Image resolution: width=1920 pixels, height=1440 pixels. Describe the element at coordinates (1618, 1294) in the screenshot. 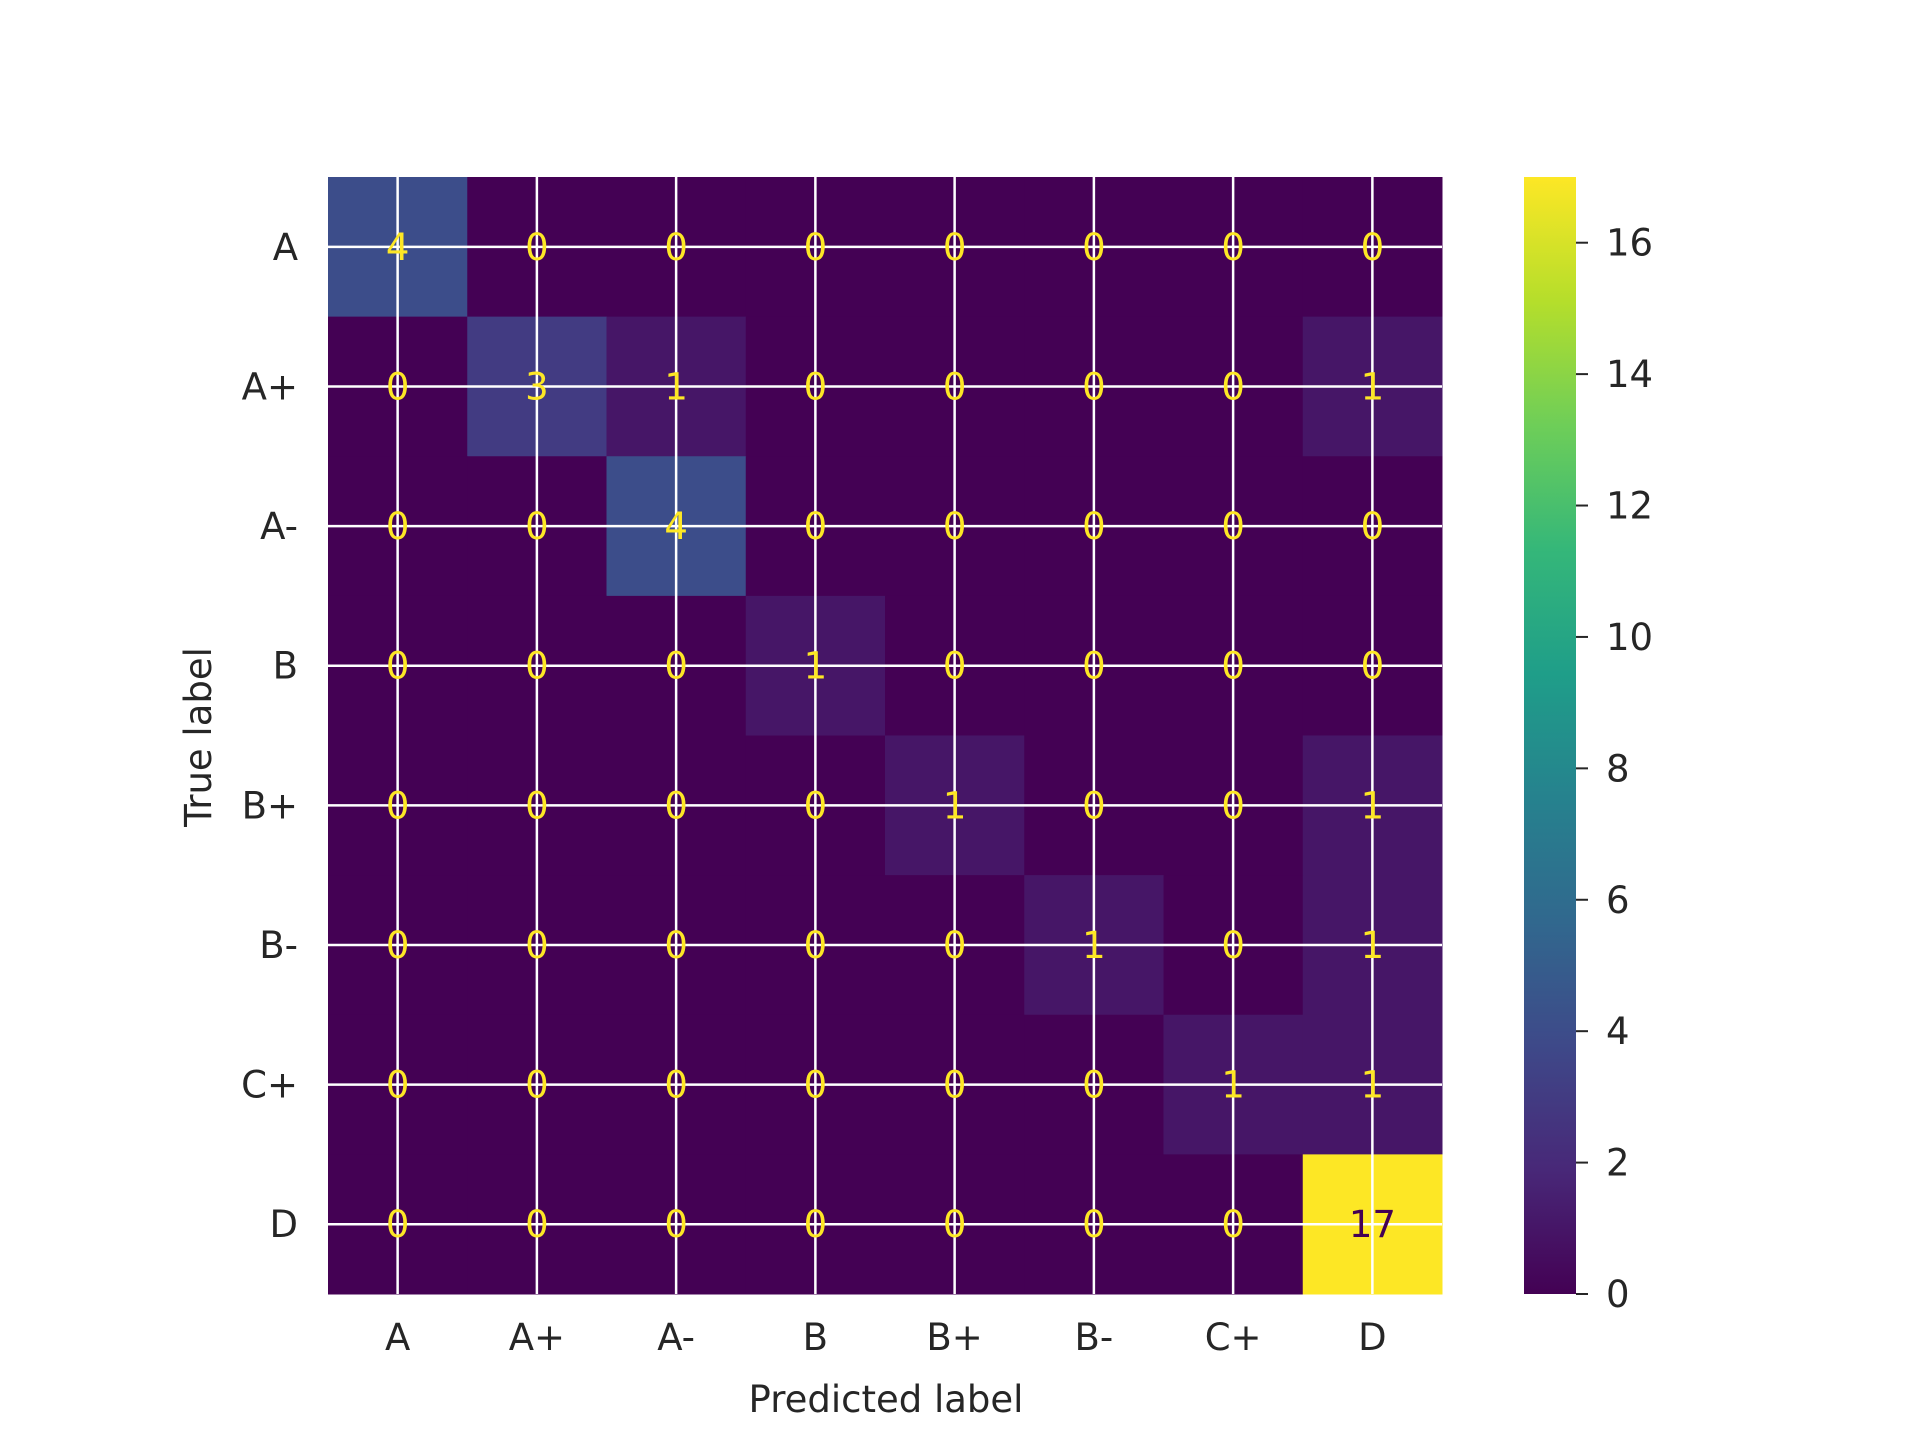

I see `colorbar-tick-label: 0` at that location.